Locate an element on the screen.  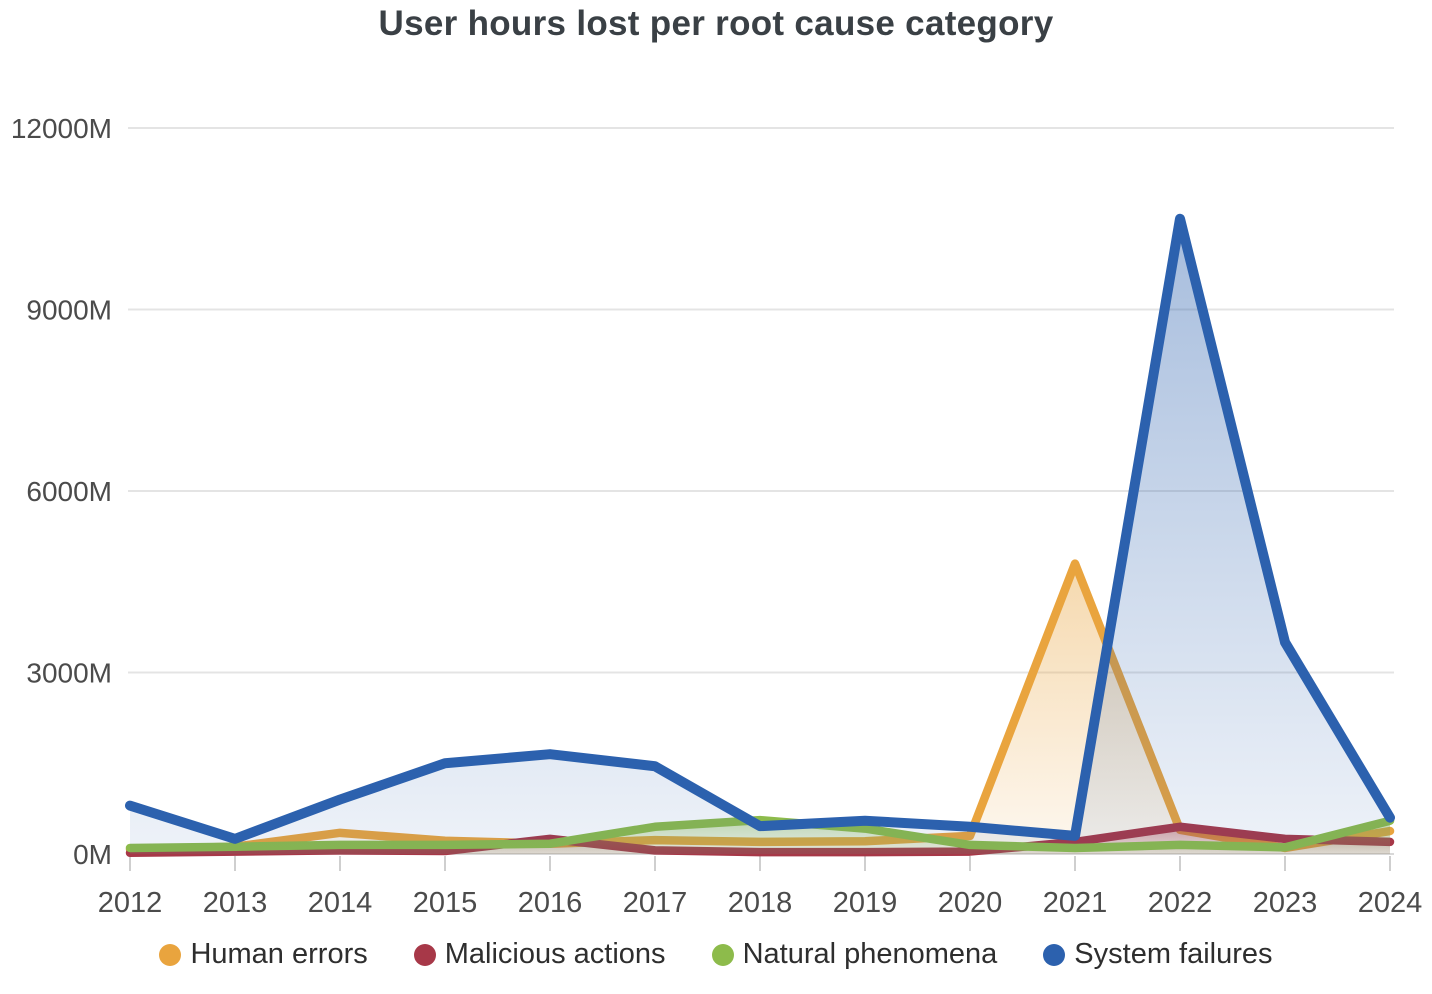
legend-label-natural-phenomena: Natural phenomena is located at coordinates (870, 954).